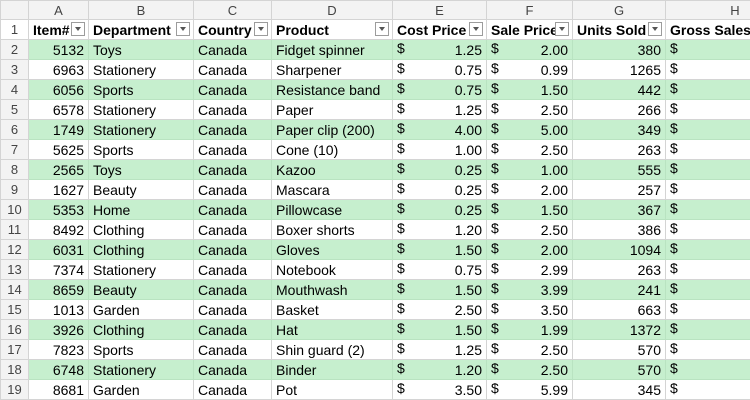 This screenshot has height=400, width=750. Describe the element at coordinates (14, 269) in the screenshot. I see `row-header: 13` at that location.